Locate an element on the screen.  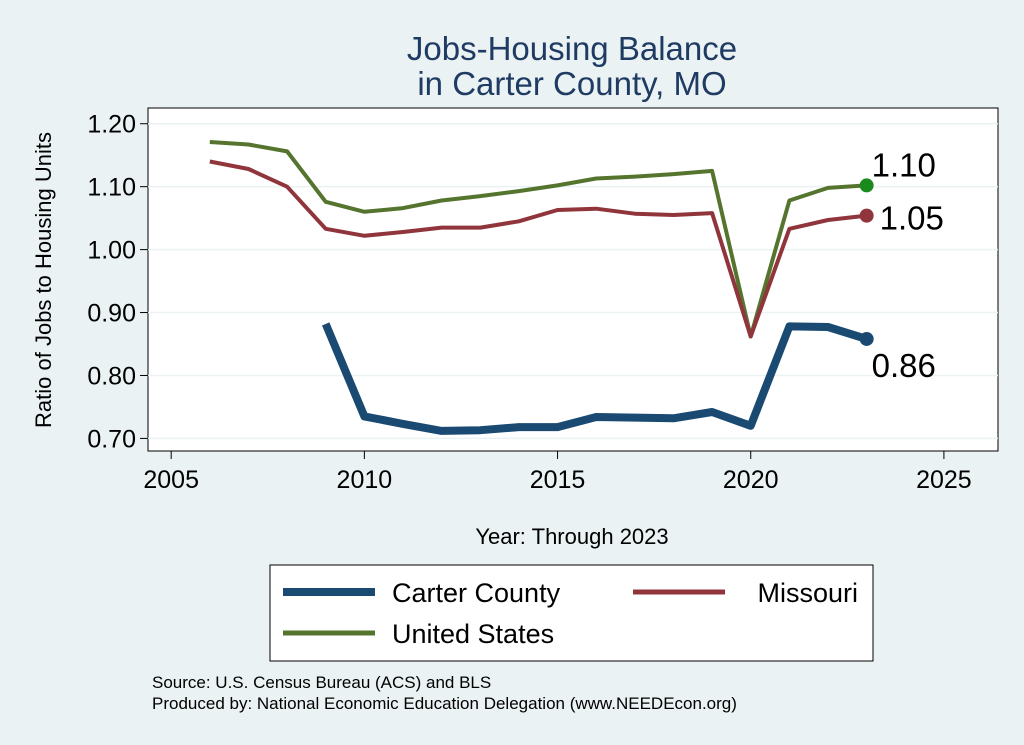
series-line-carter-county is located at coordinates (595, 378).